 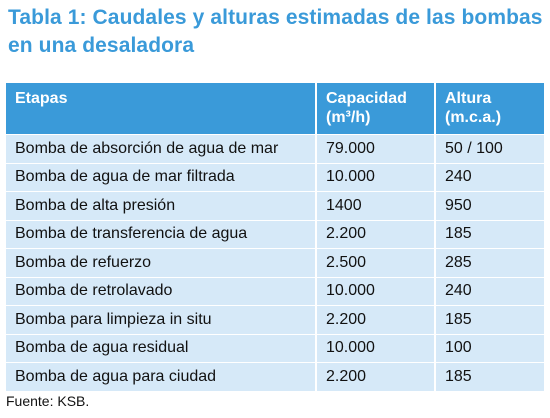 I want to click on cell-capacidad: 1400, so click(x=376, y=206).